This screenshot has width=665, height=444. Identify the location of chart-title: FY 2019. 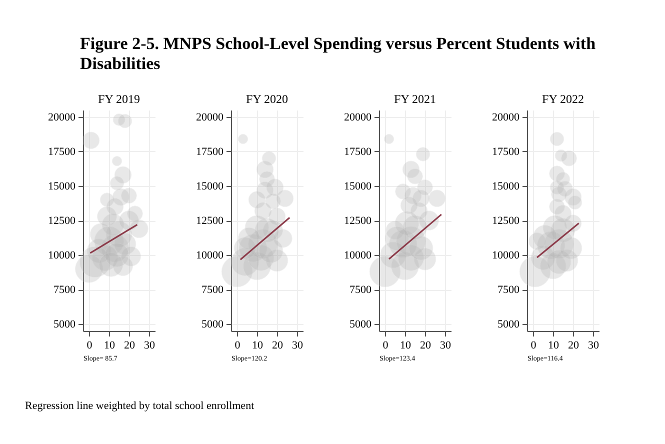
(119, 99).